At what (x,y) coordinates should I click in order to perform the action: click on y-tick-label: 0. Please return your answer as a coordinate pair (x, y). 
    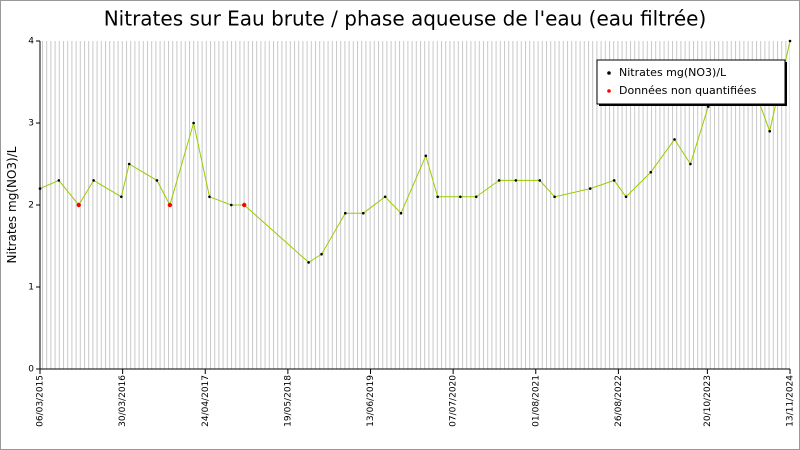
    Looking at the image, I should click on (31, 370).